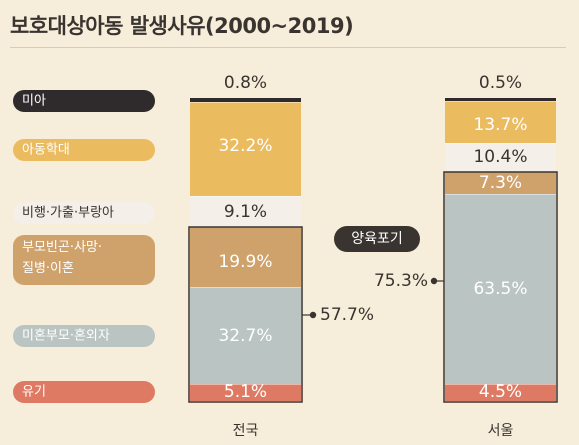 This screenshot has height=445, width=579. What do you see at coordinates (401, 281) in the screenshot?
I see `group-value-2: 75.3%` at bounding box center [401, 281].